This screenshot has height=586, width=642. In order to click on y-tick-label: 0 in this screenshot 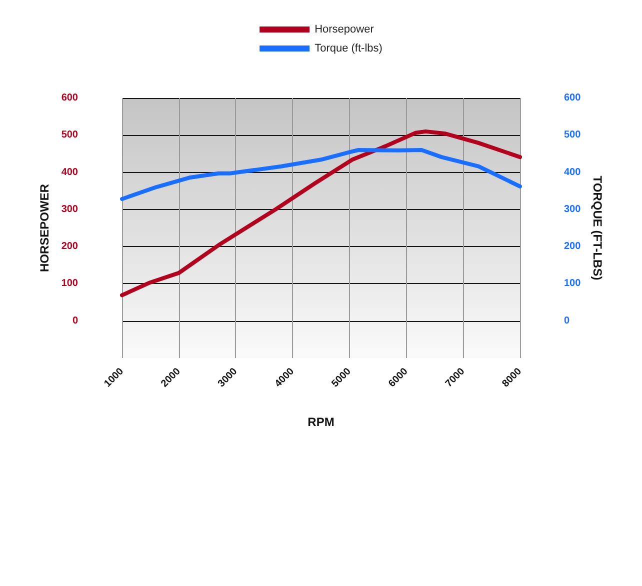, I will do `click(75, 320)`.